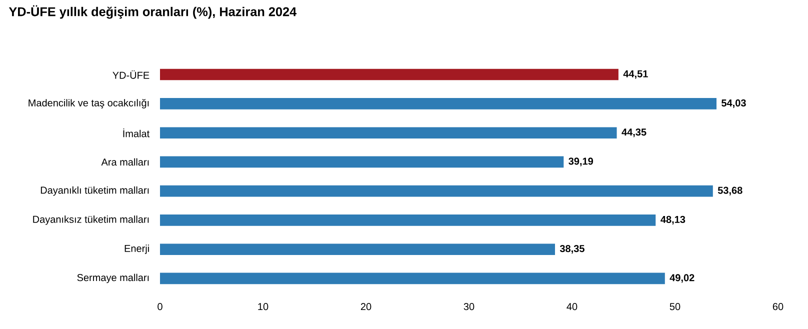 Image resolution: width=808 pixels, height=329 pixels. What do you see at coordinates (730, 191) in the screenshot?
I see `data-label: 53,68` at bounding box center [730, 191].